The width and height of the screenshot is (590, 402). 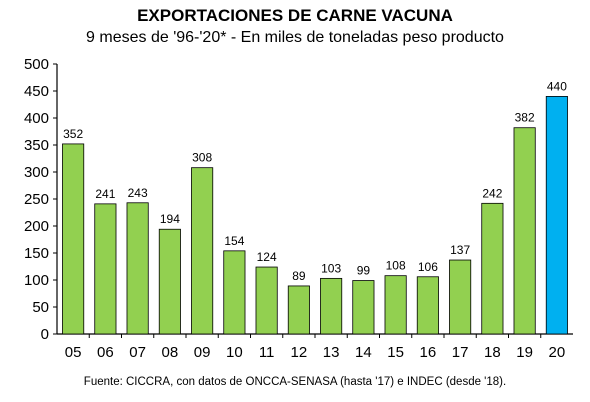 I want to click on data-label-15: 108, so click(x=396, y=266).